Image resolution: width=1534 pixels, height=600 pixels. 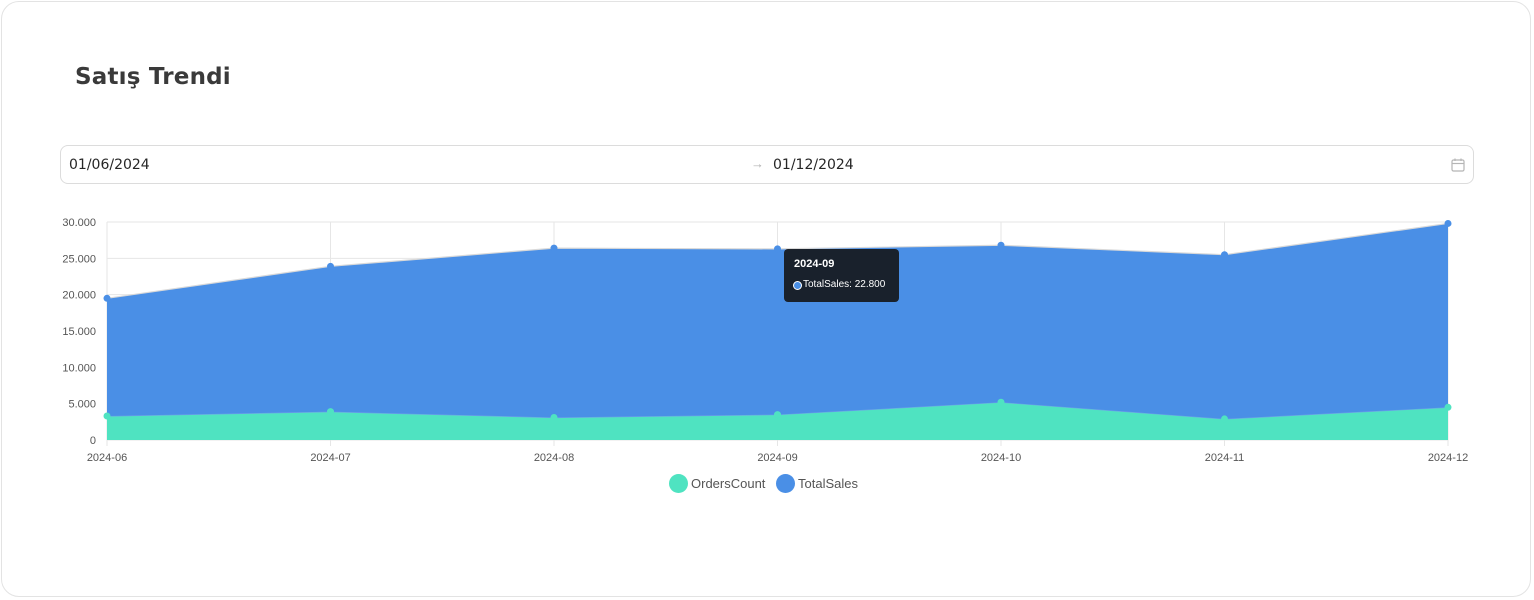 I want to click on x-tick-label: 2024-11, so click(x=1225, y=458).